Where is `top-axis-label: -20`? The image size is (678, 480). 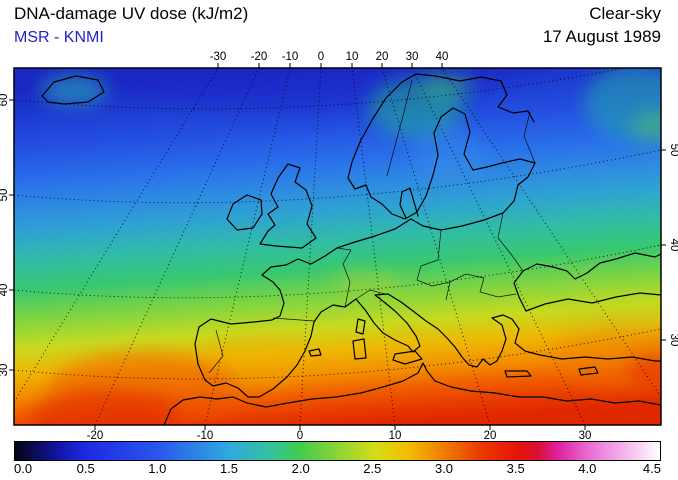
top-axis-label: -20 is located at coordinates (259, 57).